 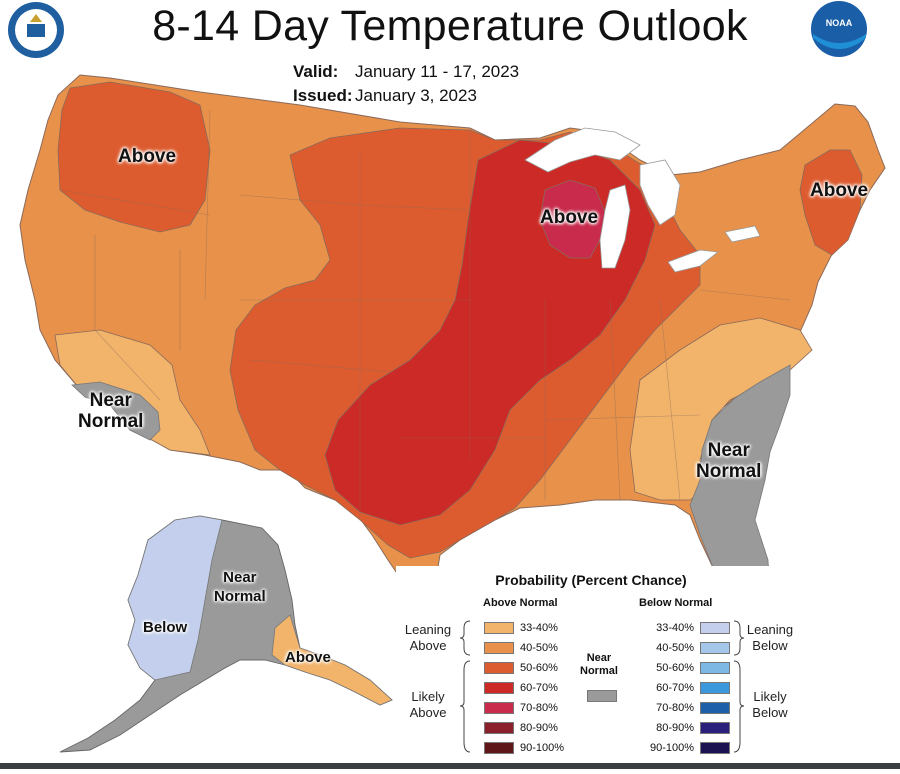 I want to click on legend-above-row: 33-40%, so click(x=521, y=628).